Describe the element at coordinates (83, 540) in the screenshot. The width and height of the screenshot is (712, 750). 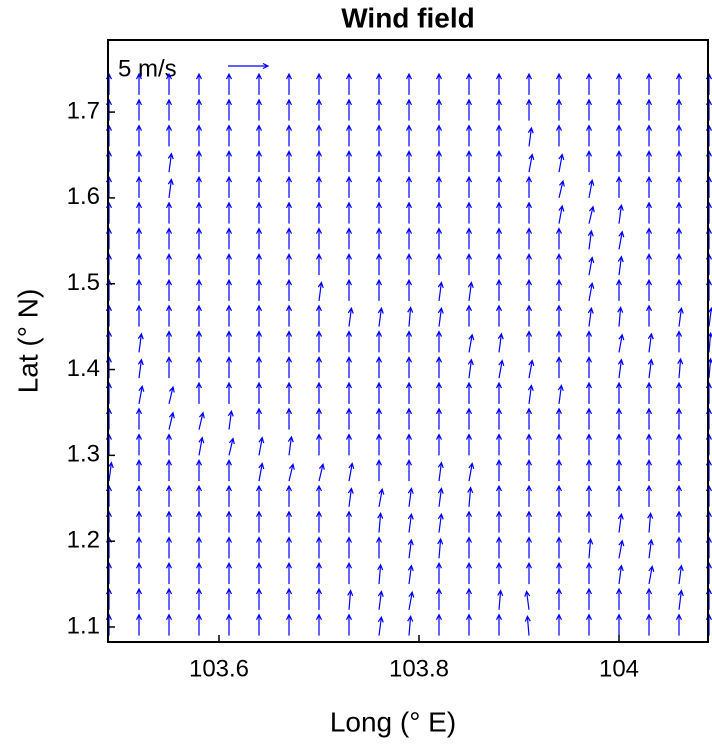
I see `y-tick-label: 1.2` at that location.